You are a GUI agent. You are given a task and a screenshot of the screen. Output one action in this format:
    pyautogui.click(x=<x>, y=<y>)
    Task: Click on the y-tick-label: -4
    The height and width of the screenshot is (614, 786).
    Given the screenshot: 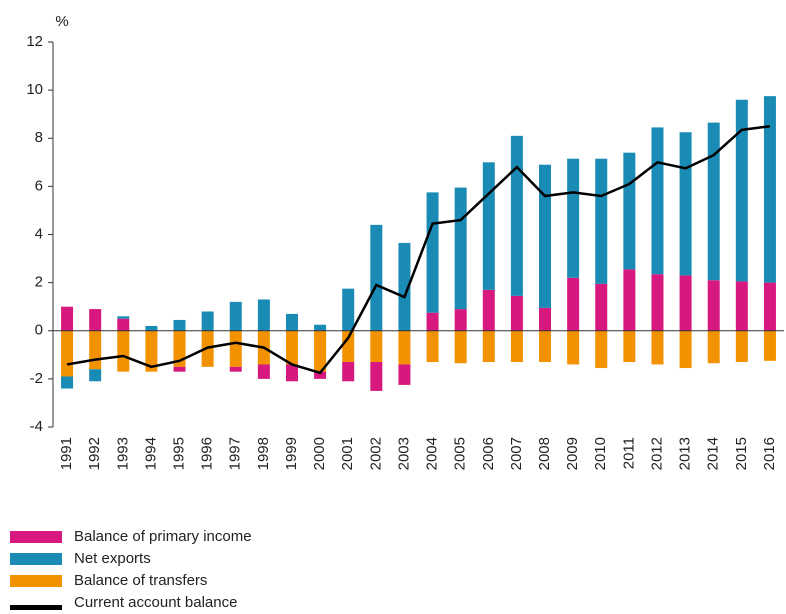 What is the action you would take?
    pyautogui.click(x=36, y=426)
    